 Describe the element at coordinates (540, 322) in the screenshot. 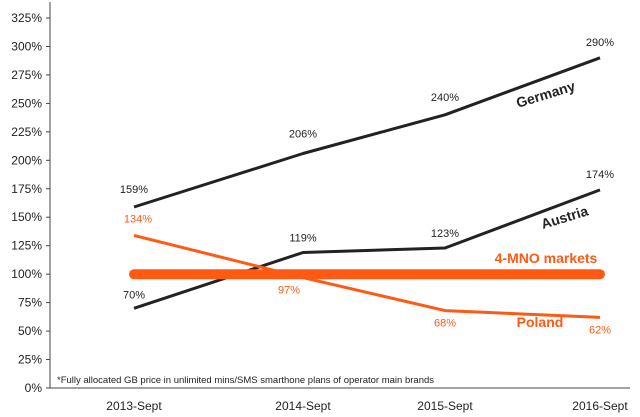

I see `series-name-poland: Poland` at that location.